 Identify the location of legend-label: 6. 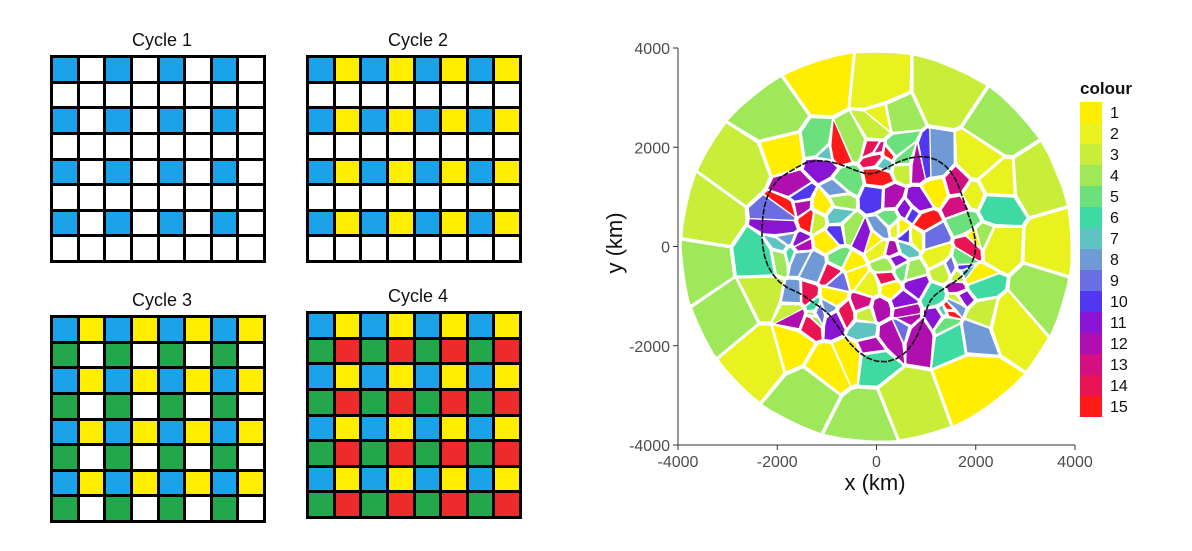
(1114, 218).